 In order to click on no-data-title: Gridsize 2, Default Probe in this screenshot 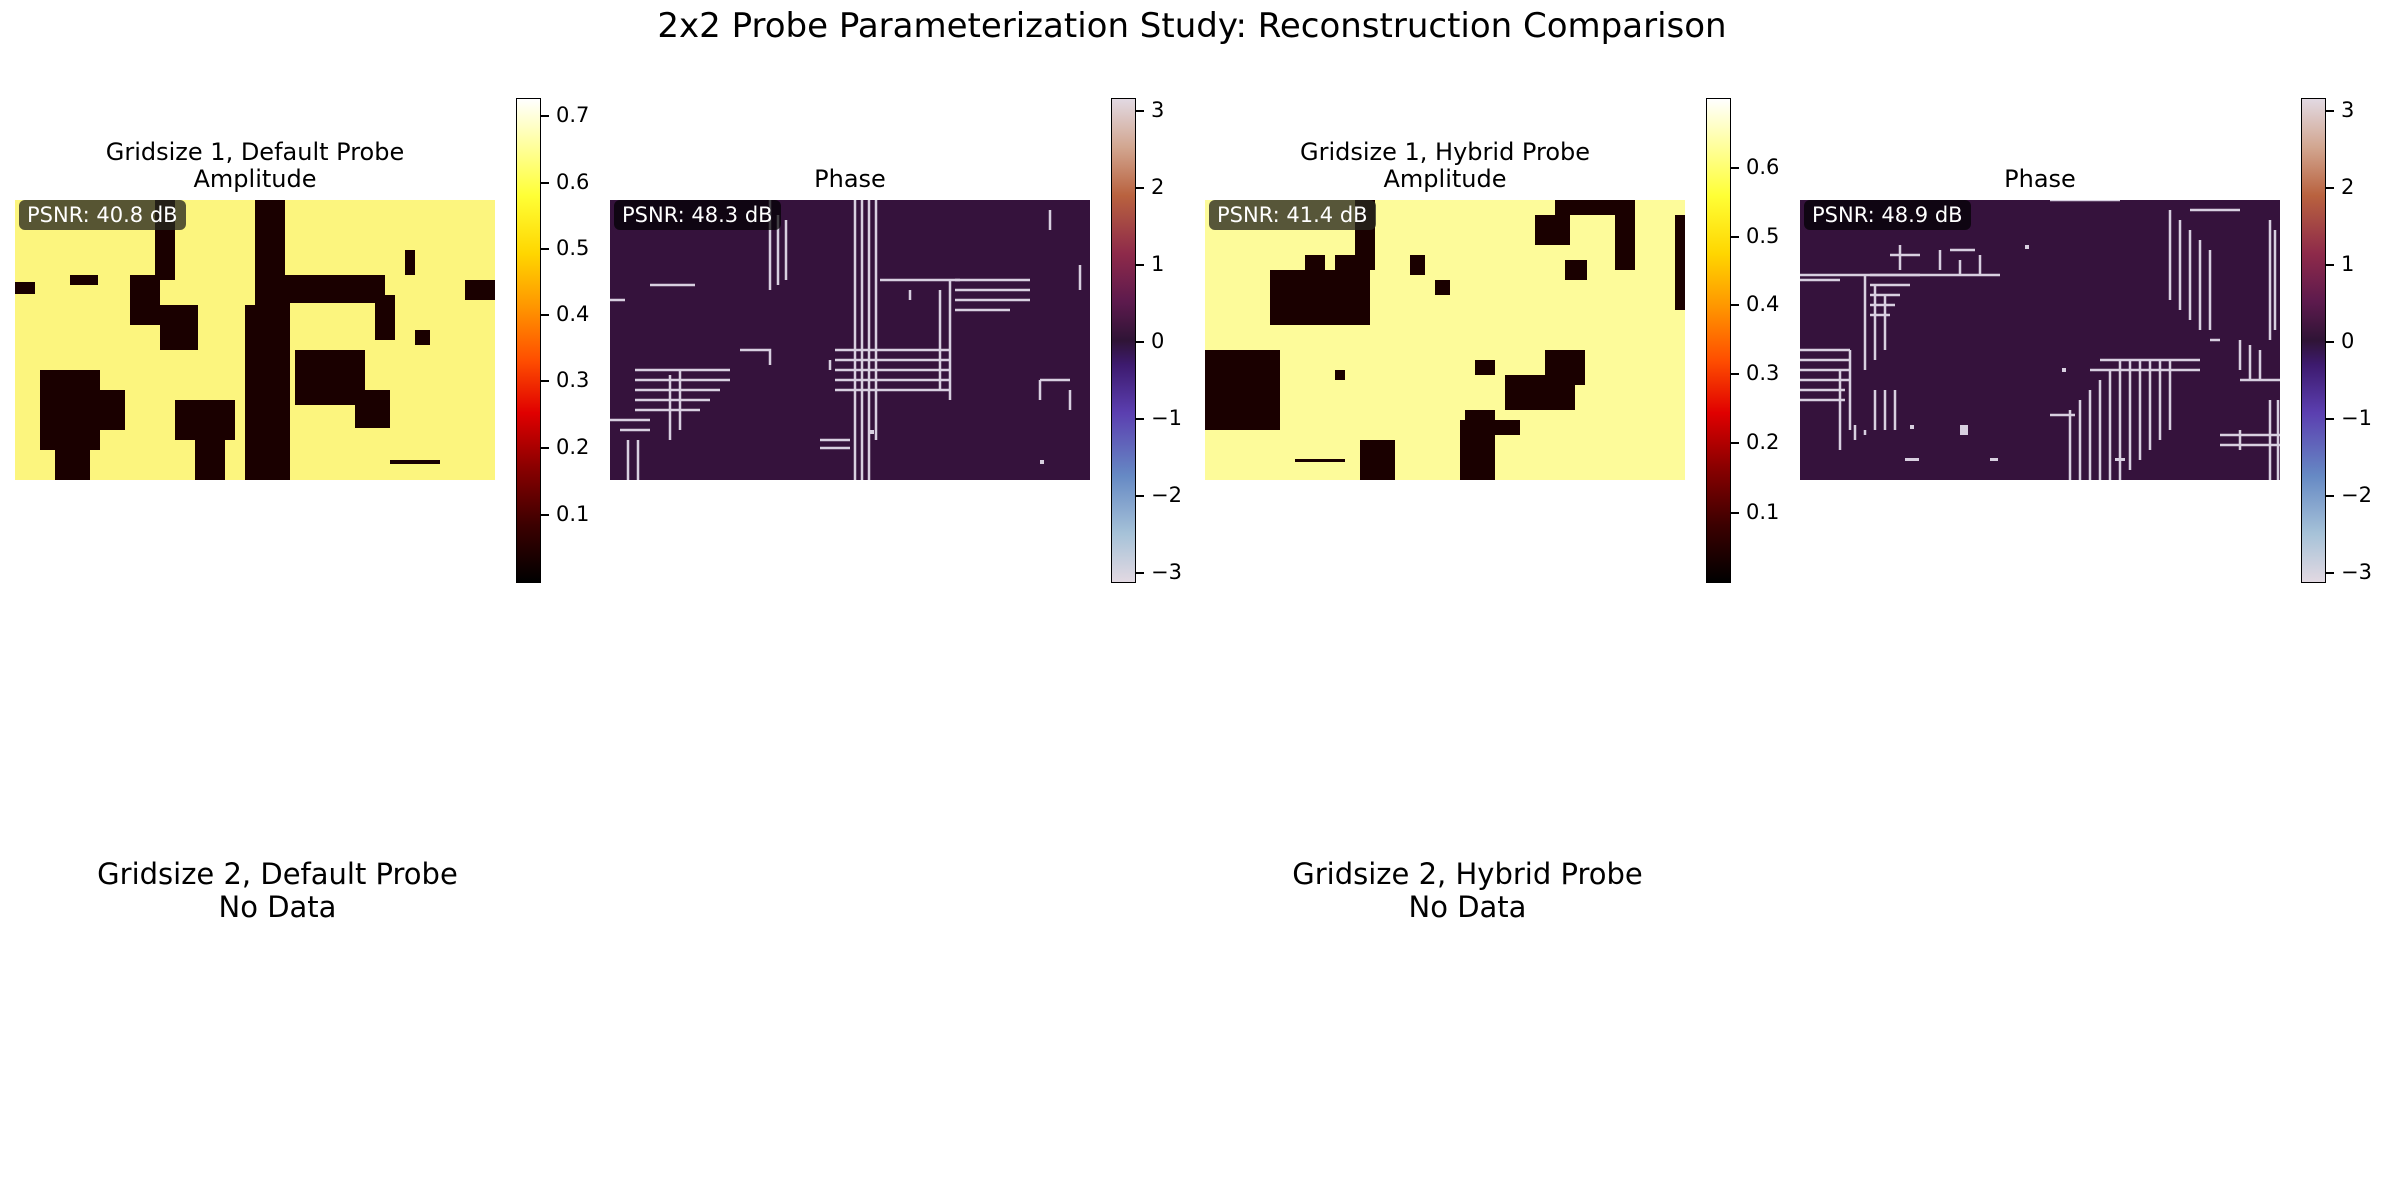, I will do `click(277, 874)`.